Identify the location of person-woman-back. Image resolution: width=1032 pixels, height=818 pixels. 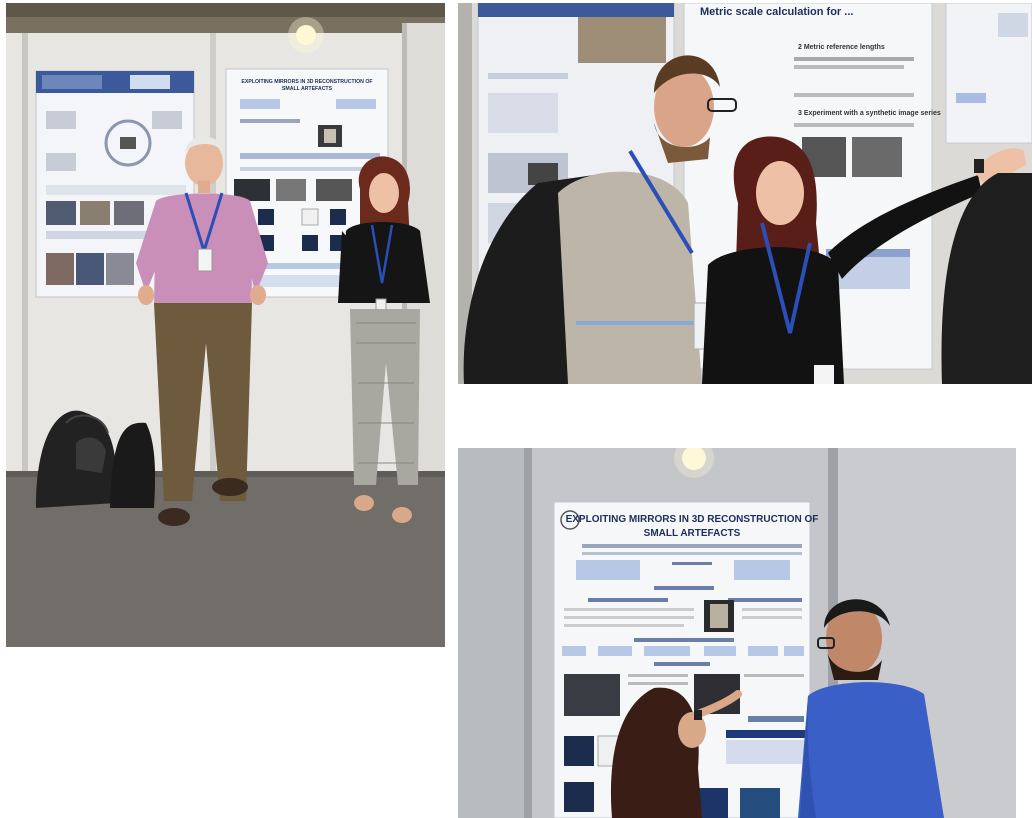
(676, 752).